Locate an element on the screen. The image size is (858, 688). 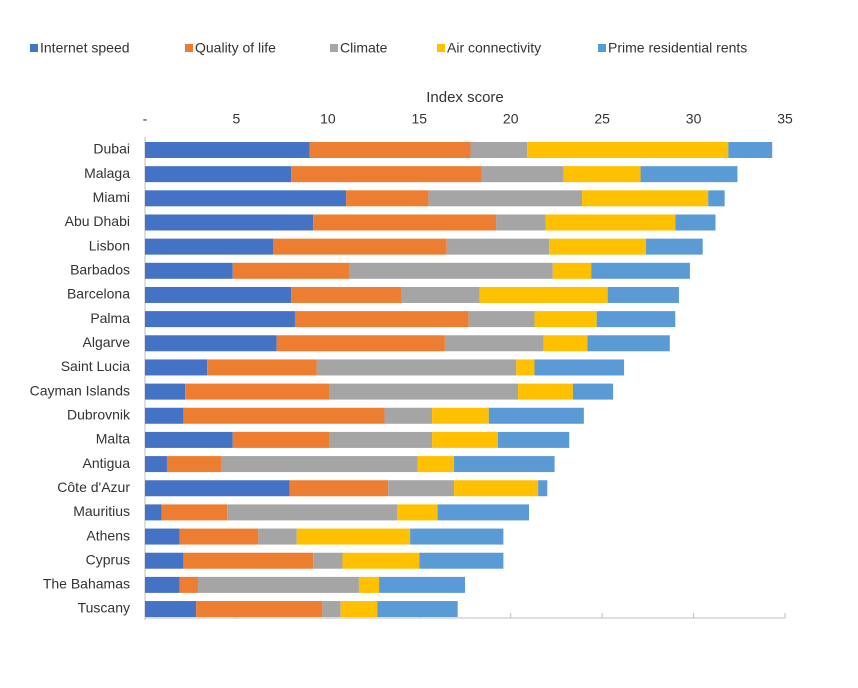
y-tick-label: Dubai is located at coordinates (111, 149).